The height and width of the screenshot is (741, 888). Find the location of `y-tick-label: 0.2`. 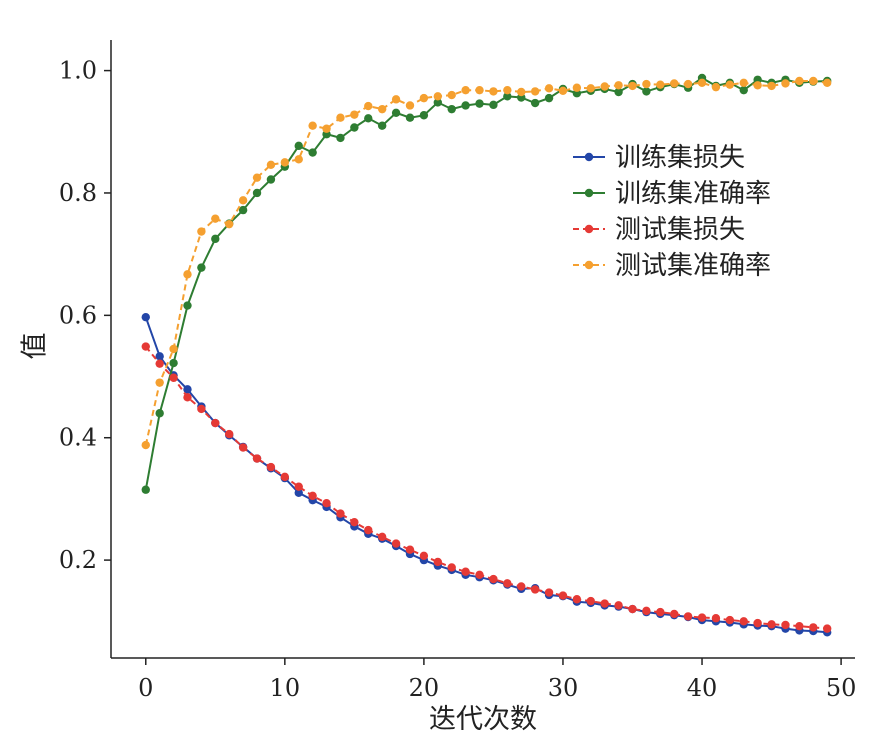

y-tick-label: 0.2 is located at coordinates (78, 560).